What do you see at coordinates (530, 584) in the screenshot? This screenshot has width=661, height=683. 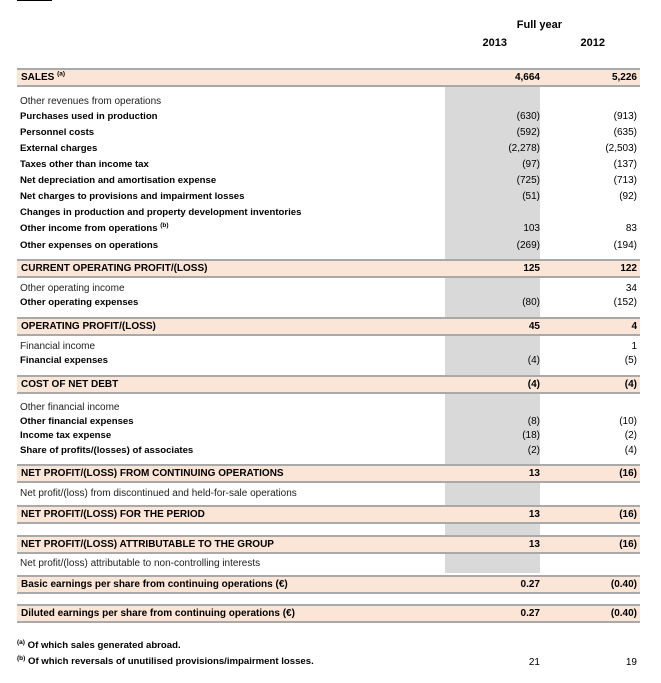 I see `value-2013: 0.27` at bounding box center [530, 584].